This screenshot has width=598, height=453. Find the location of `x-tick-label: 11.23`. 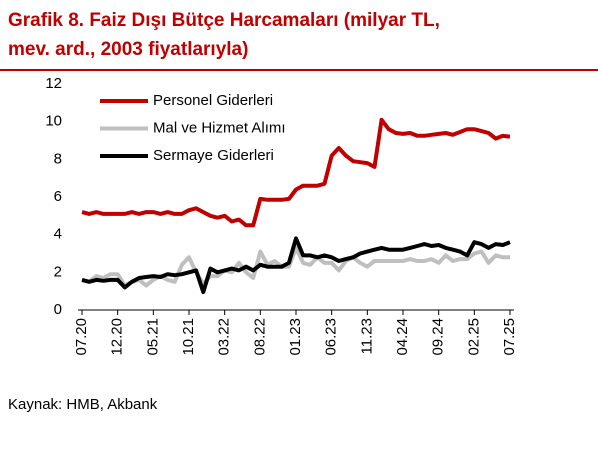

x-tick-label: 11.23 is located at coordinates (366, 336).